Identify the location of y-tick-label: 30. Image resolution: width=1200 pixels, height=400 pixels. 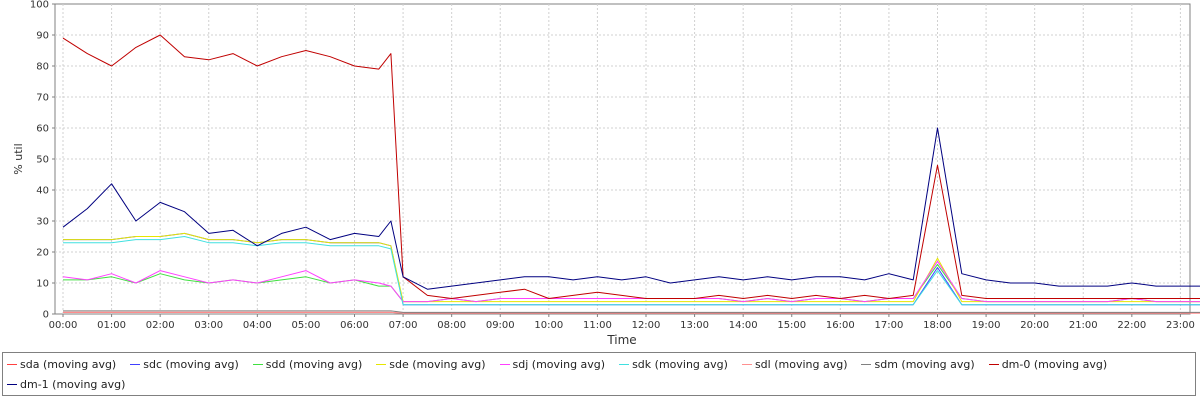
(42, 222).